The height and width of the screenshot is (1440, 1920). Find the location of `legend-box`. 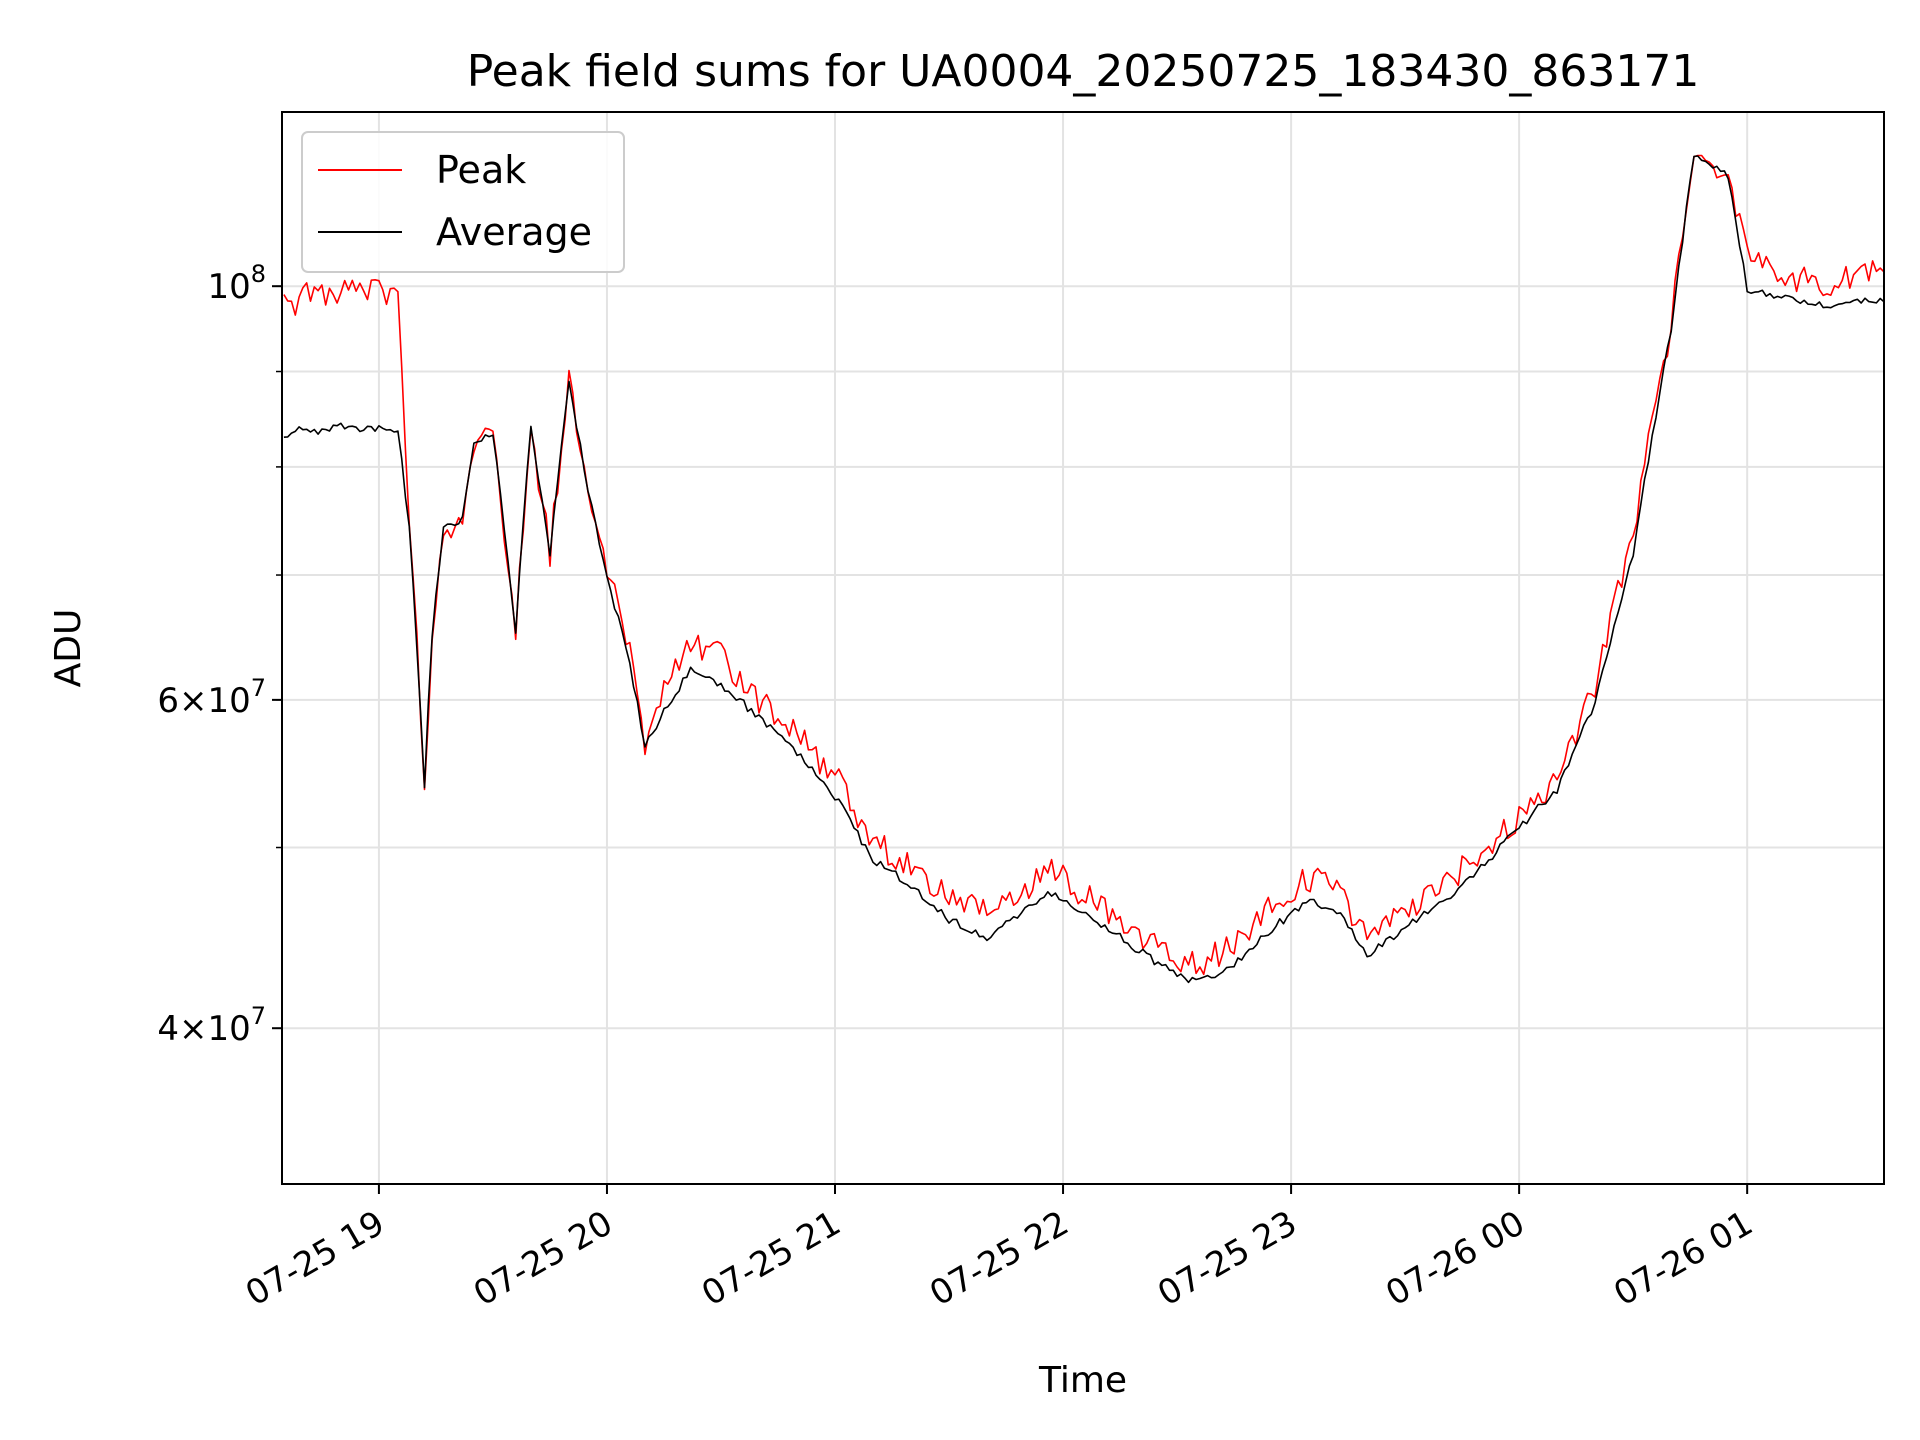

legend-box is located at coordinates (463, 202).